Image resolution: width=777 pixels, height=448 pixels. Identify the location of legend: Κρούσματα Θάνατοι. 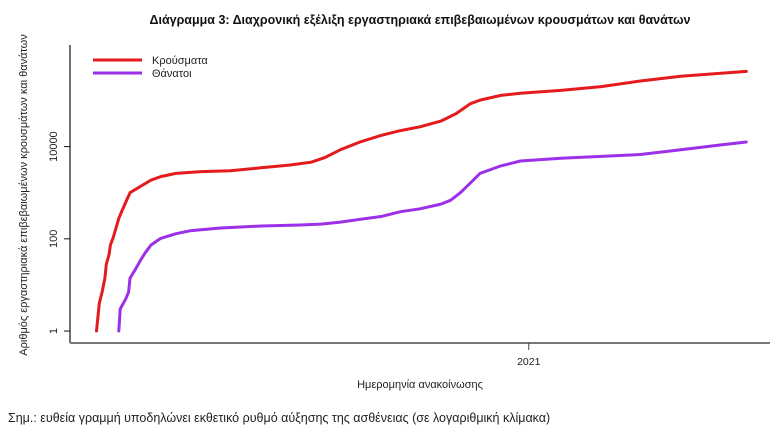
(150, 67).